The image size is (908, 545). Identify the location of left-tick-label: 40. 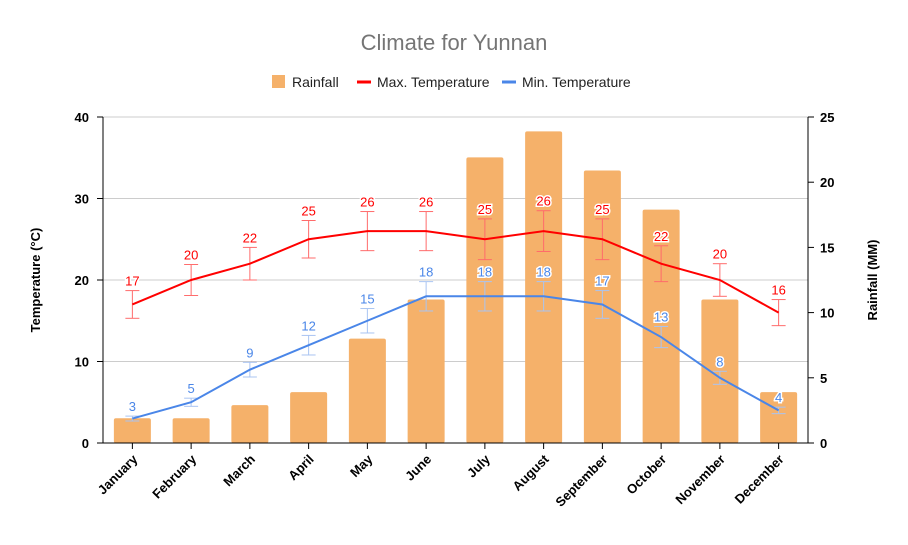
(82, 117).